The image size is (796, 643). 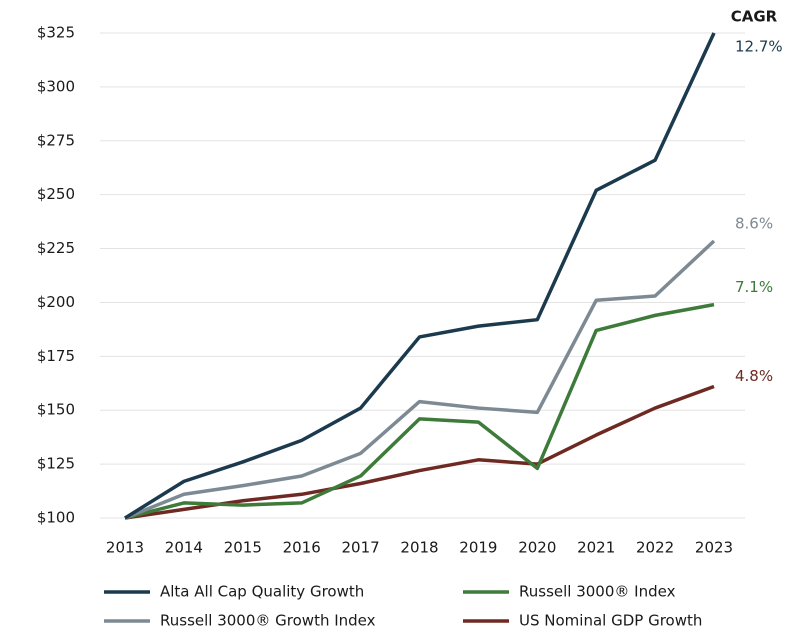 I want to click on x-tick-label: 2020, so click(x=537, y=548).